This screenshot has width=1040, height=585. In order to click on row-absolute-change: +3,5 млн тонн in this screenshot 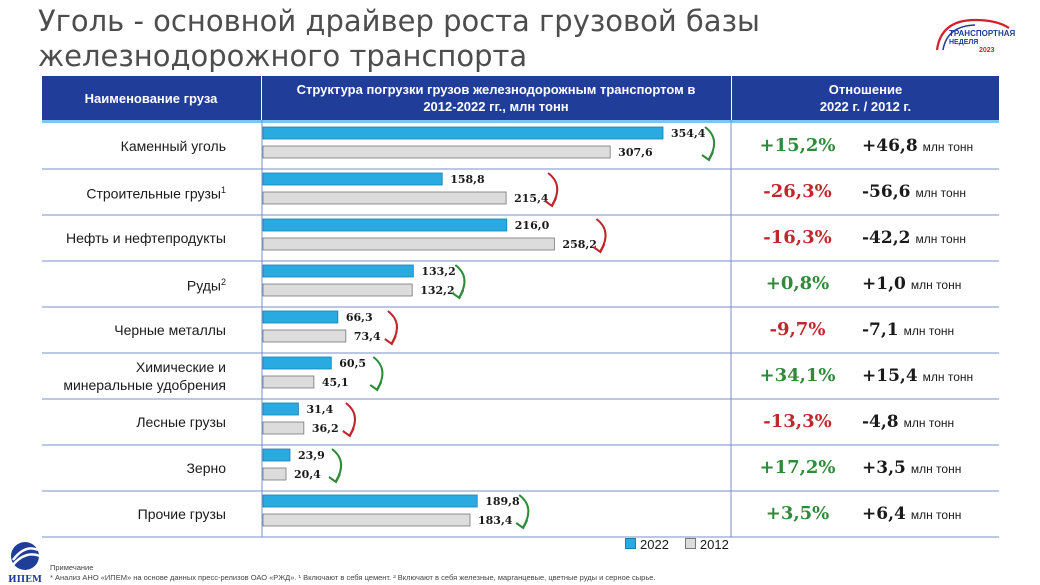, I will do `click(932, 468)`.